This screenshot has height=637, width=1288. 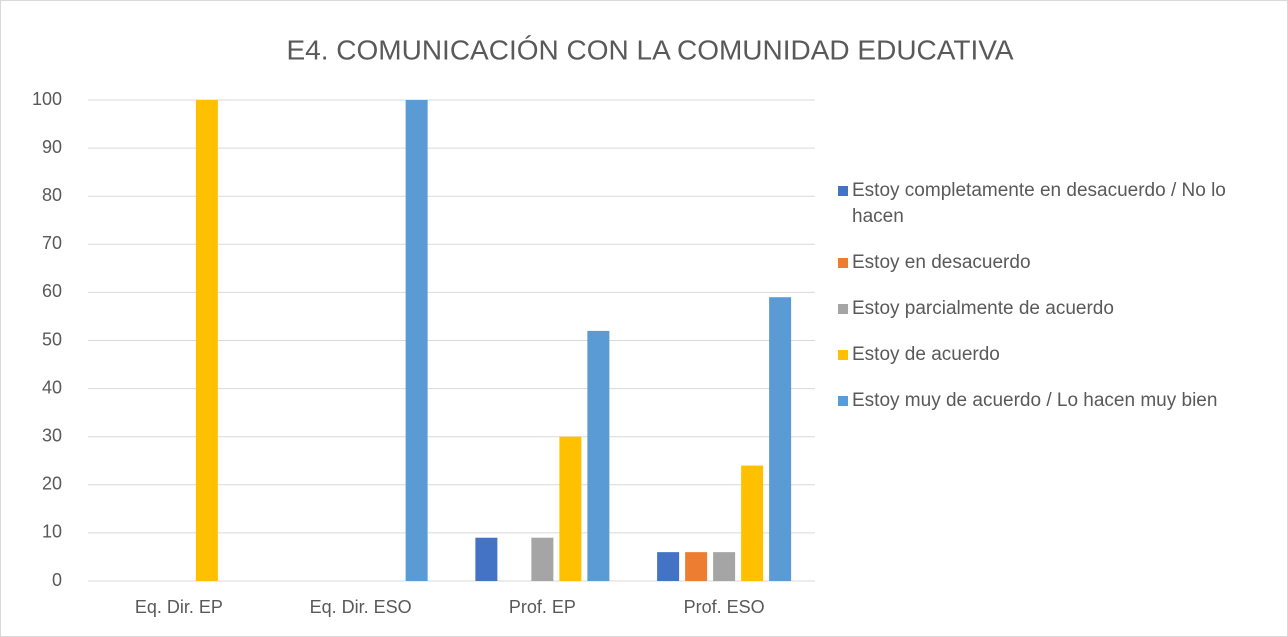 What do you see at coordinates (542, 607) in the screenshot?
I see `x-tick-label: Prof. EP` at bounding box center [542, 607].